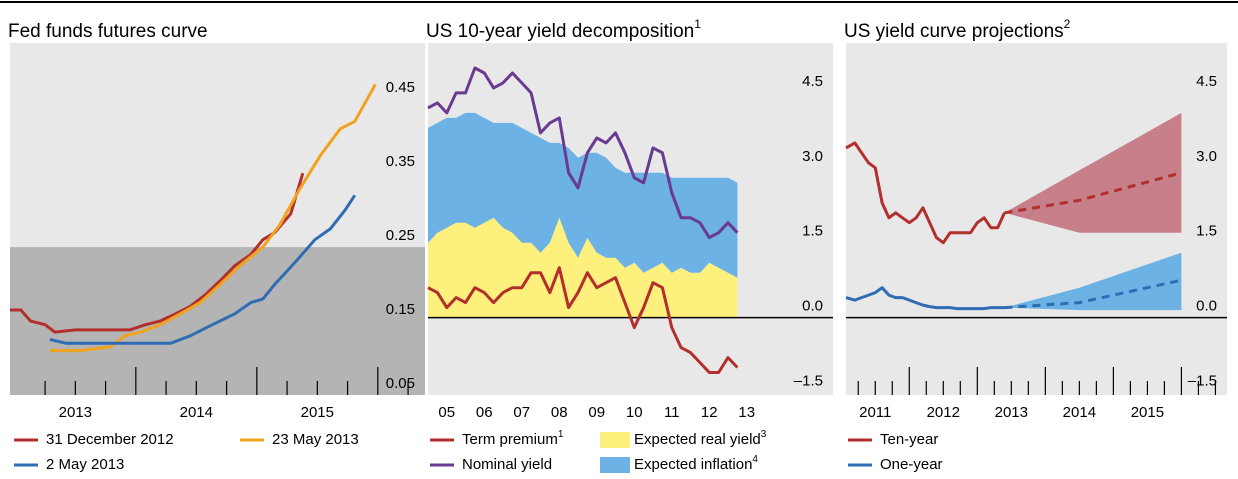  What do you see at coordinates (400, 309) in the screenshot?
I see `y-tick-label: 0.15` at bounding box center [400, 309].